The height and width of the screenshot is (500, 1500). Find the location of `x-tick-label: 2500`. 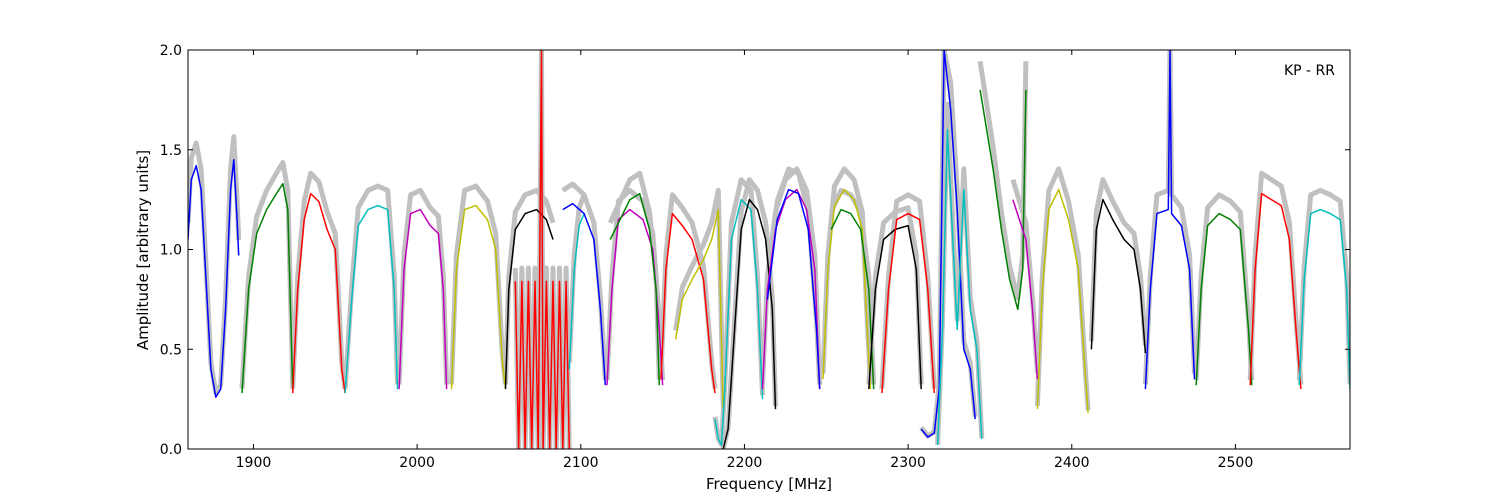

x-tick-label: 2500 is located at coordinates (1236, 463).